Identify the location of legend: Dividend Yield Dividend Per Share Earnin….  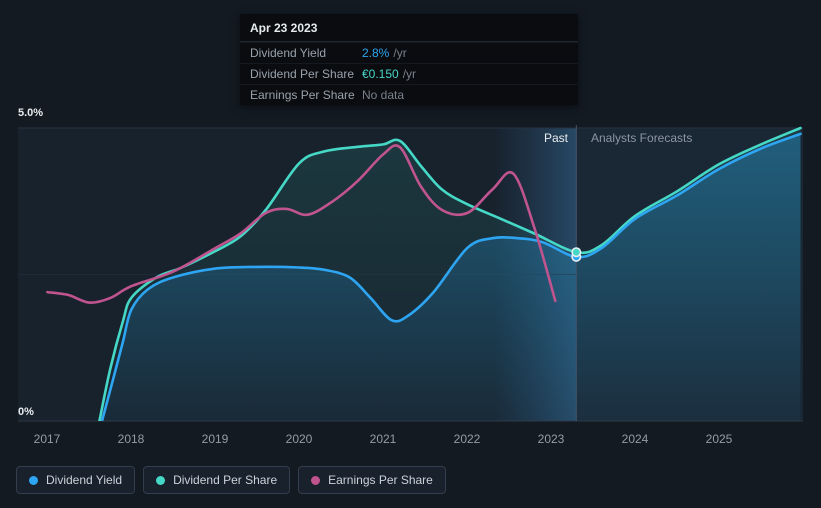
(231, 480).